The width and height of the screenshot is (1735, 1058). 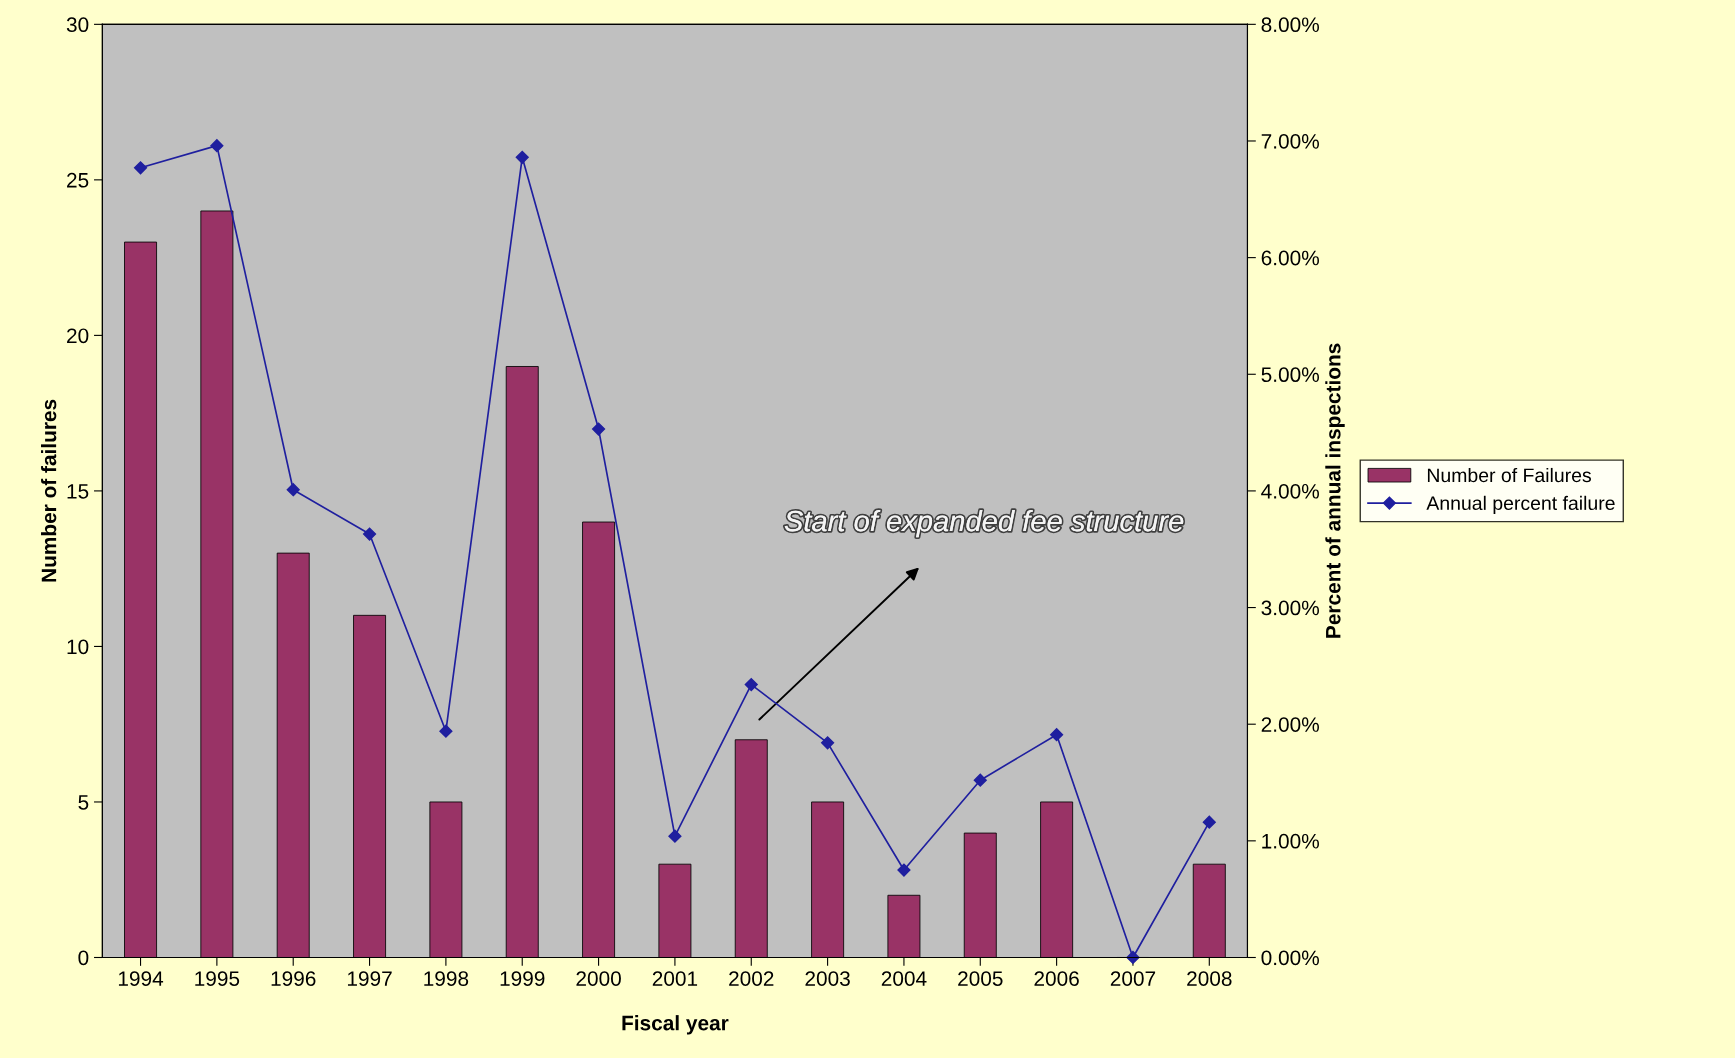 What do you see at coordinates (217, 978) in the screenshot?
I see `x-tick-label: 1995` at bounding box center [217, 978].